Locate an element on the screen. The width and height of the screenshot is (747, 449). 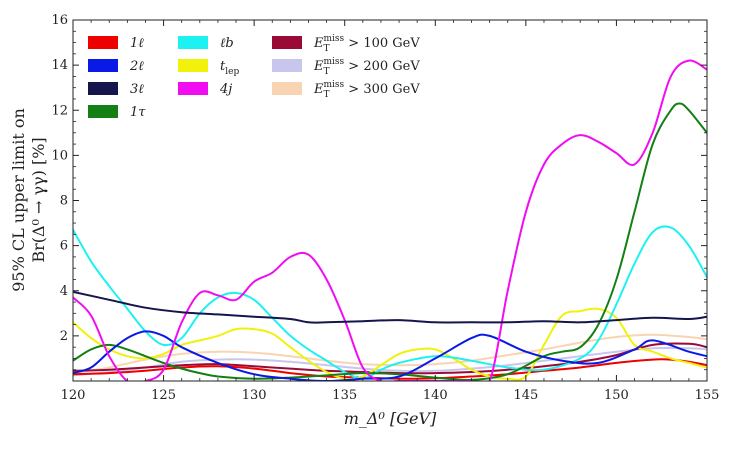
y-tick-label: 16 is located at coordinates (59, 20).